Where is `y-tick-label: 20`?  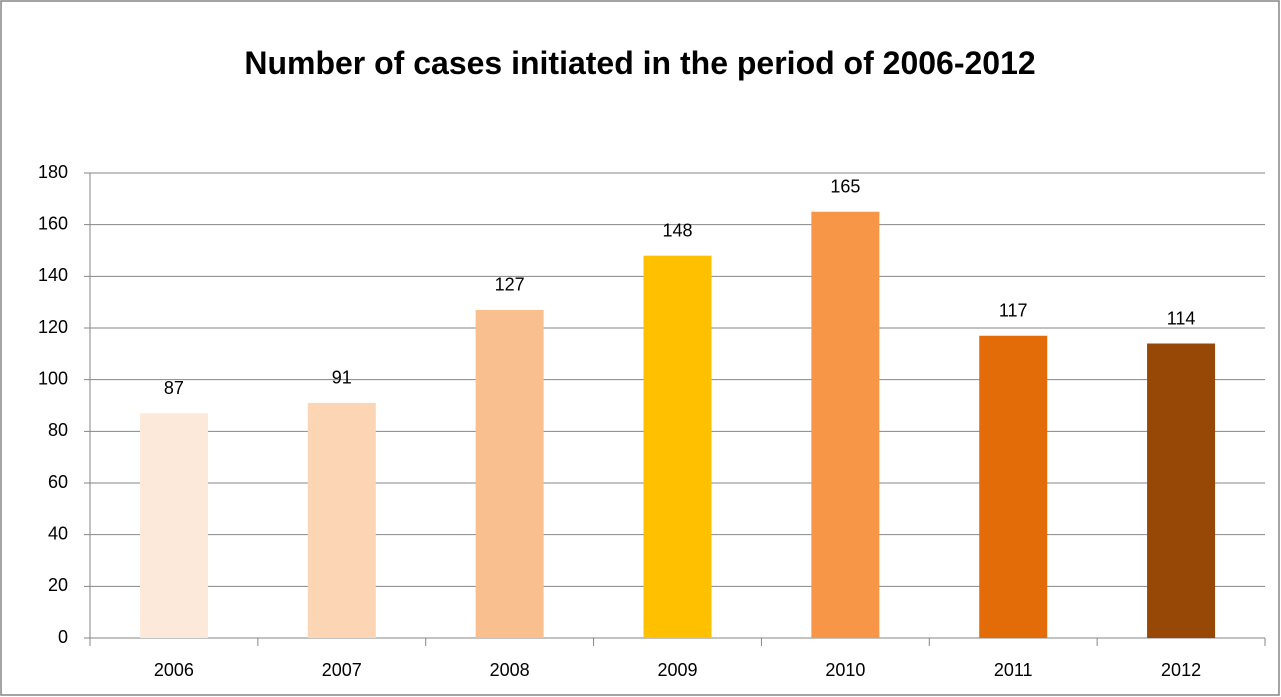
y-tick-label: 20 is located at coordinates (58, 585).